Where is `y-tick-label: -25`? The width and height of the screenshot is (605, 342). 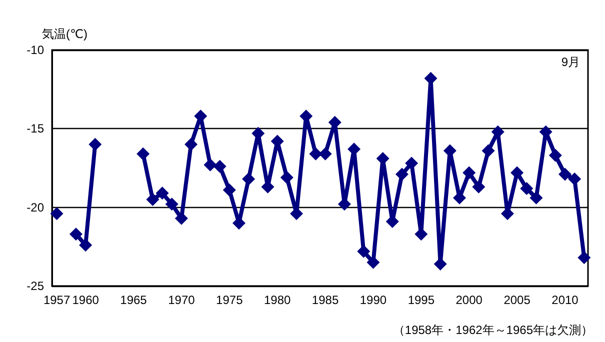 y-tick-label: -25 is located at coordinates (35, 286).